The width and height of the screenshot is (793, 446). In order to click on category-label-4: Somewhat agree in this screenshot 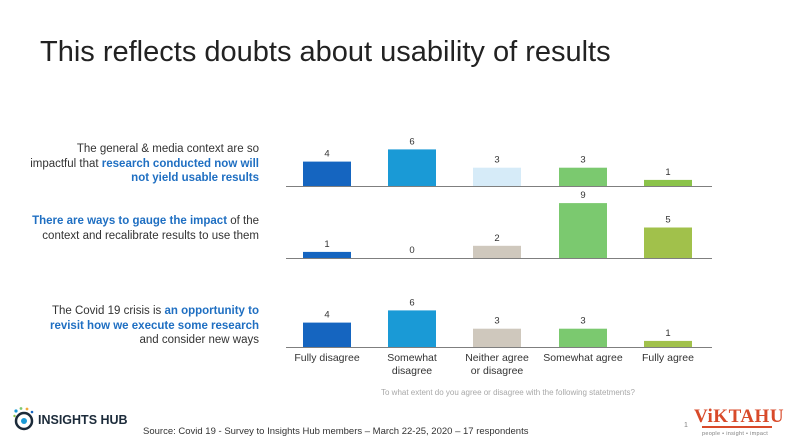, I will do `click(583, 358)`.